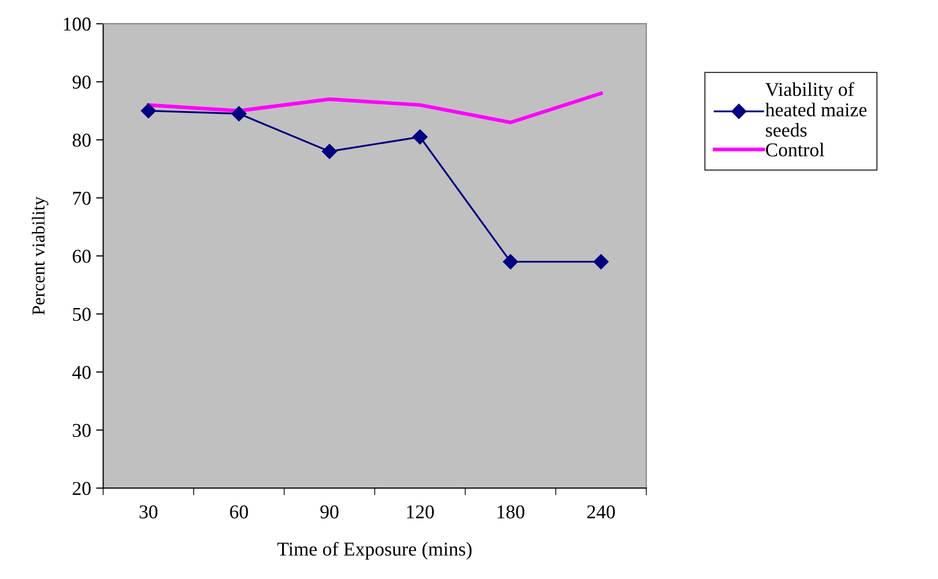 The height and width of the screenshot is (579, 938). What do you see at coordinates (81, 430) in the screenshot?
I see `y-tick-label: 30` at bounding box center [81, 430].